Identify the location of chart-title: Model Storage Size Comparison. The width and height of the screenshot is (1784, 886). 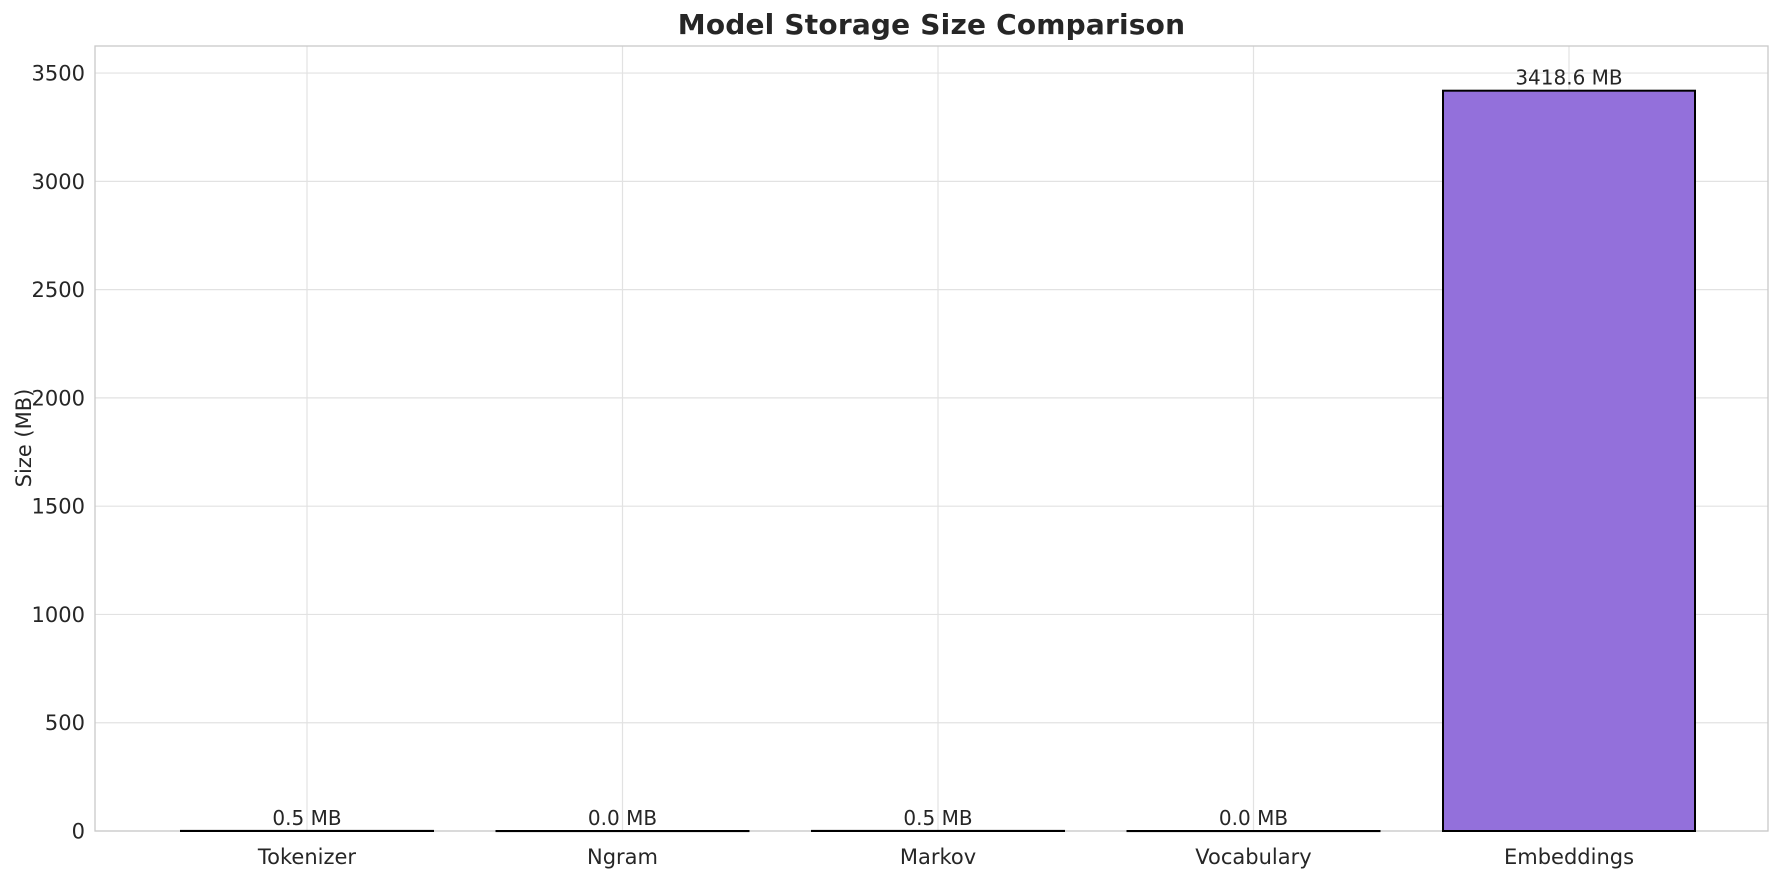
(931, 24).